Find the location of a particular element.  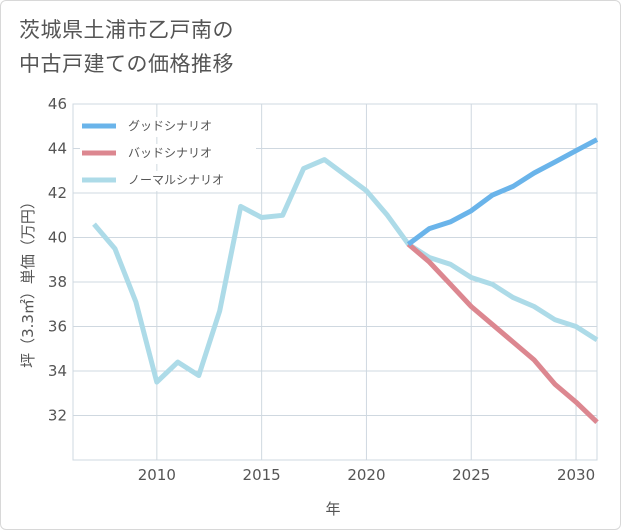

y-tick-label: 40 is located at coordinates (57, 238).